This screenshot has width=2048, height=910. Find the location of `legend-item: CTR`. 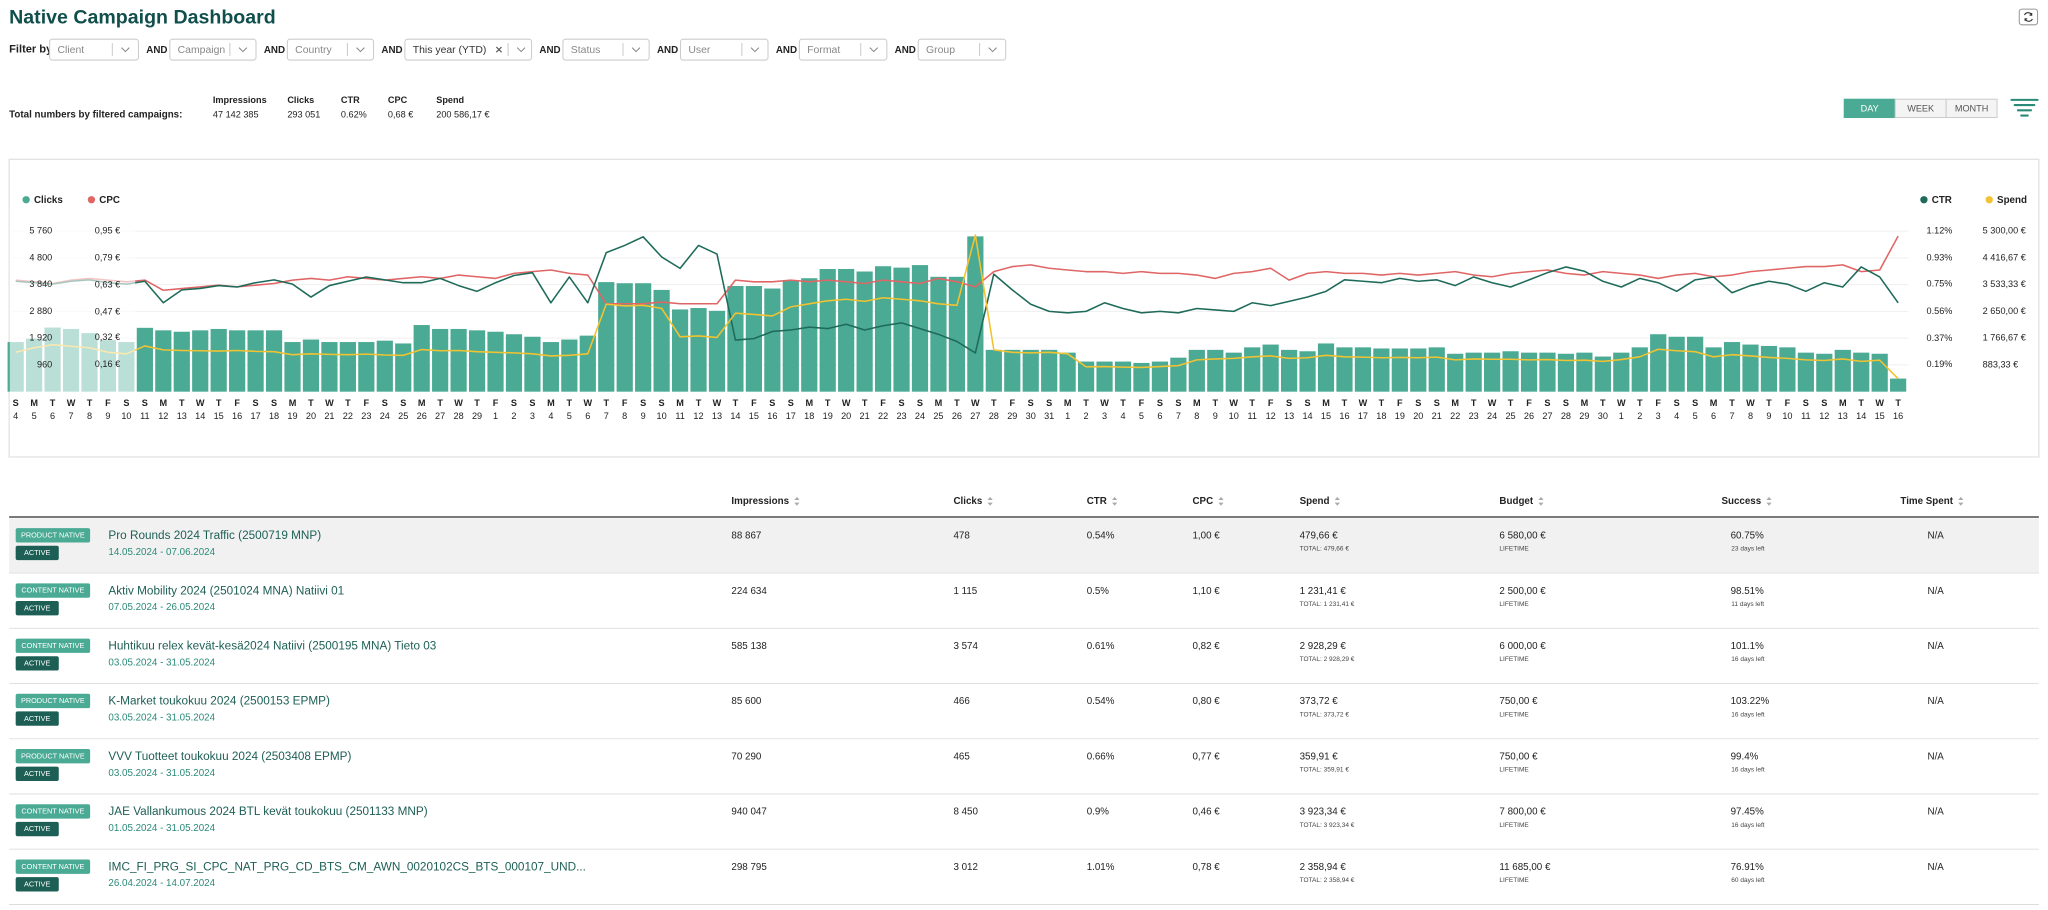

legend-item: CTR is located at coordinates (1936, 200).